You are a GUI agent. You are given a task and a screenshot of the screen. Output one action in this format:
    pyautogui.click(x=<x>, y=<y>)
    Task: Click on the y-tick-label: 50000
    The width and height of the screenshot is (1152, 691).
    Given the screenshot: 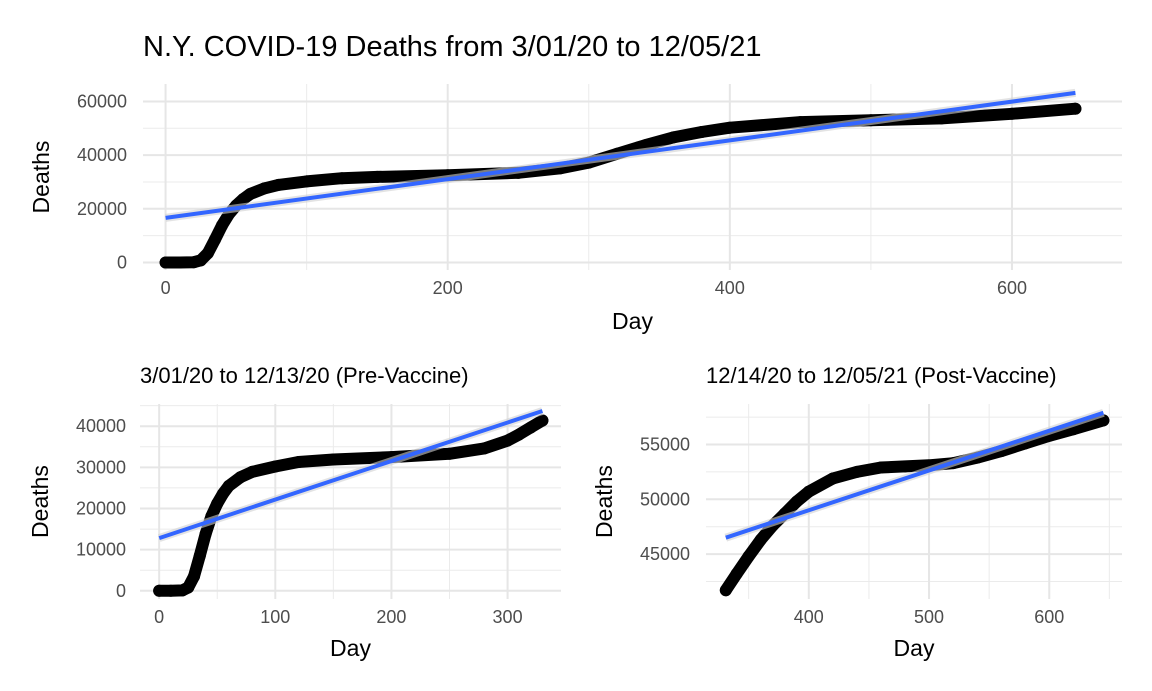 What is the action you would take?
    pyautogui.click(x=665, y=499)
    